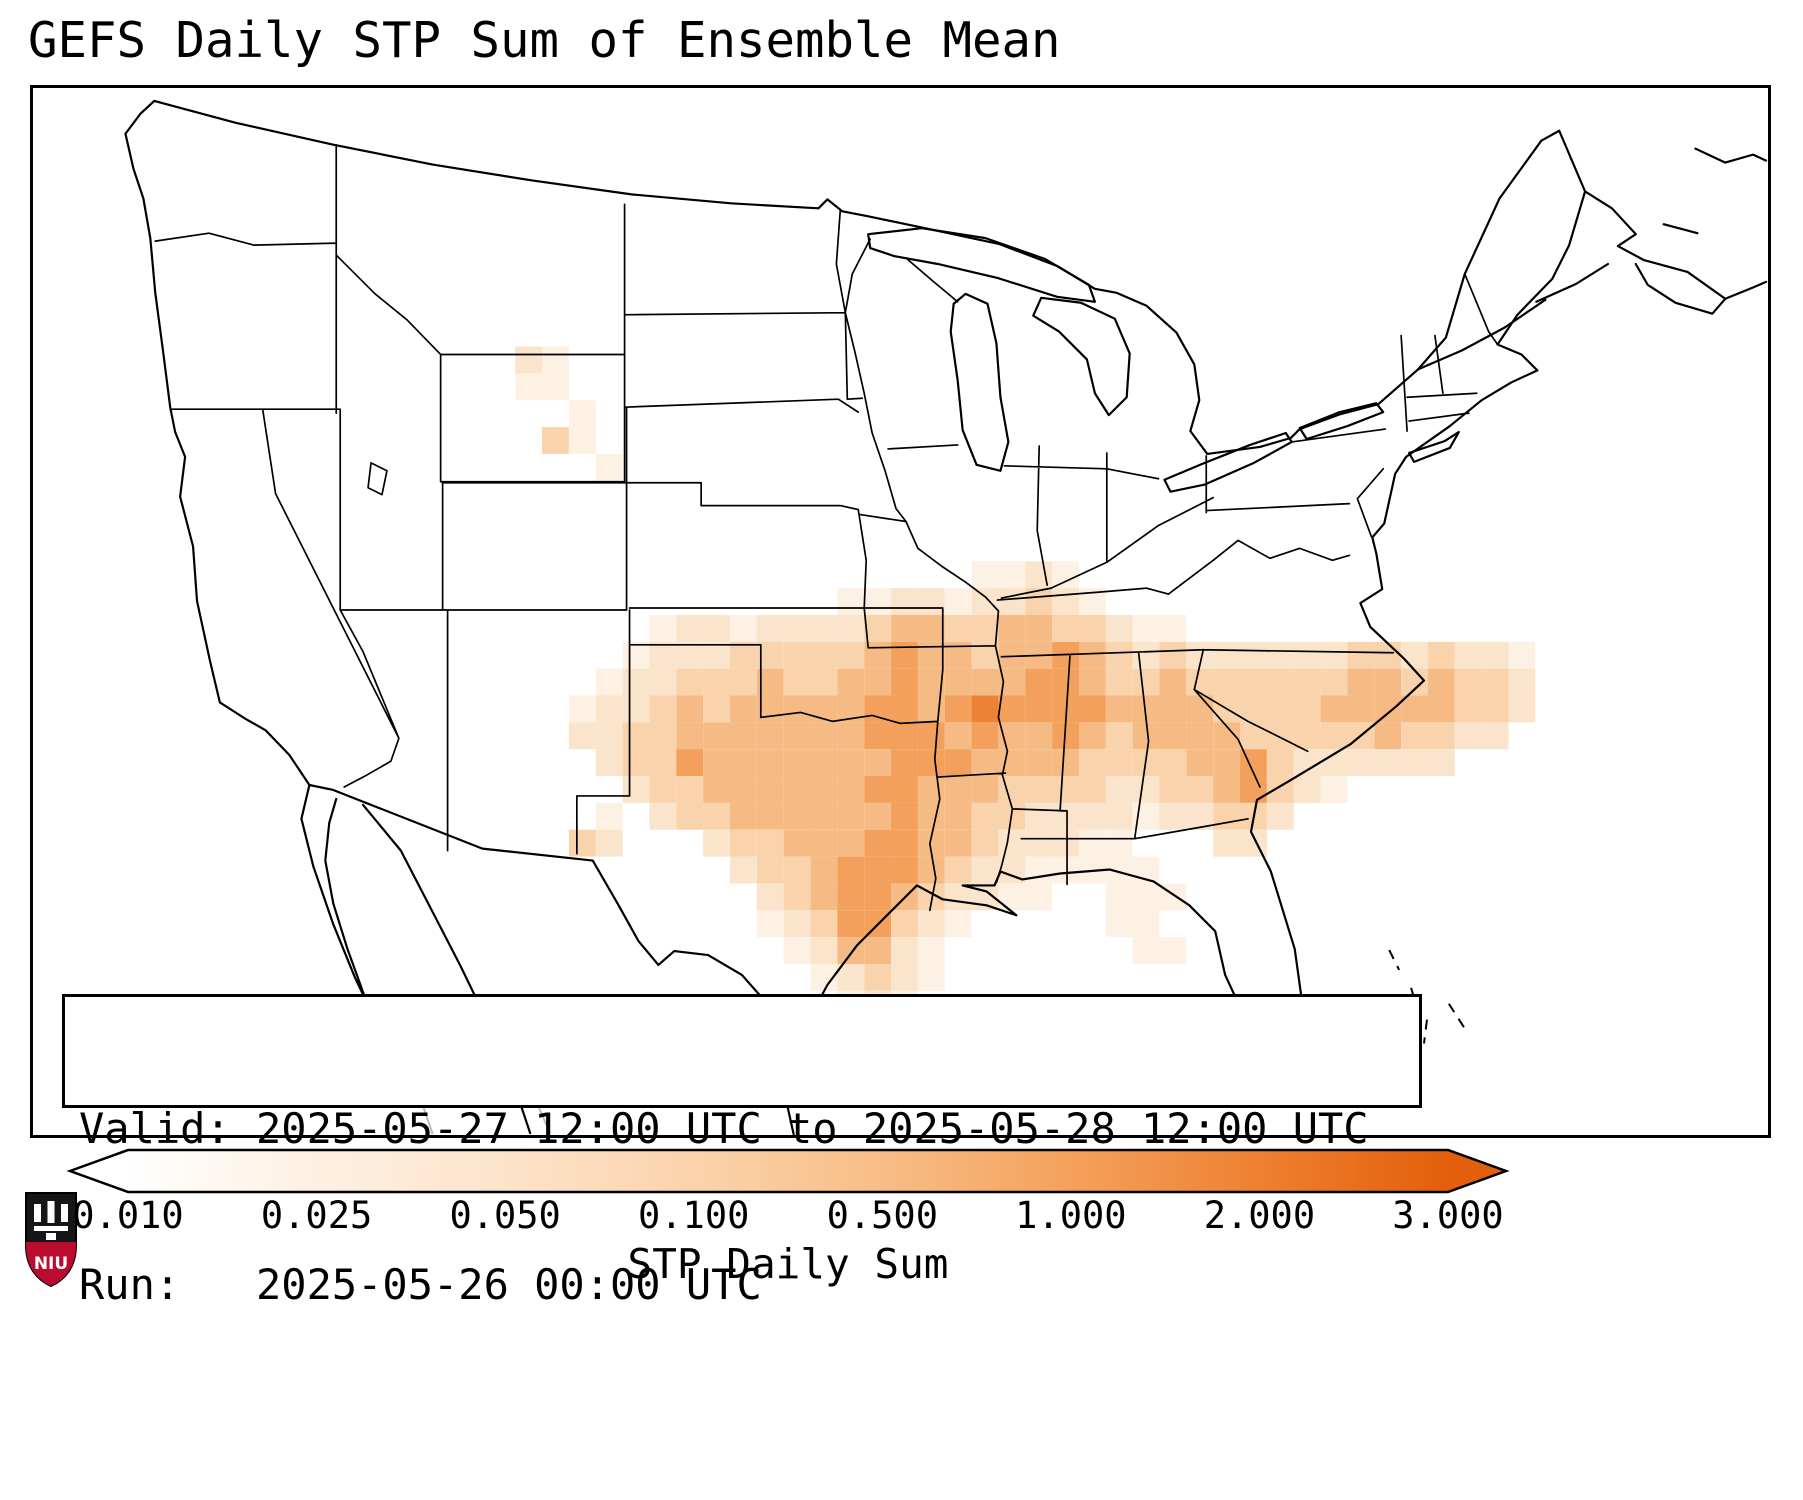  I want to click on colorbar-tick-label: 0.025, so click(316, 1215).